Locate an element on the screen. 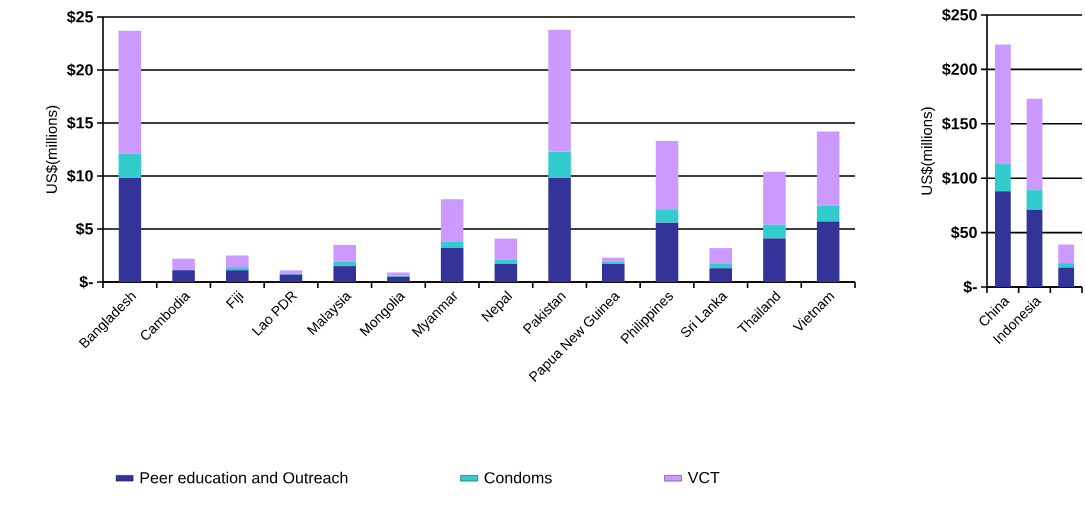 This screenshot has width=1085, height=515. y-tick-label: $50 is located at coordinates (963, 233).